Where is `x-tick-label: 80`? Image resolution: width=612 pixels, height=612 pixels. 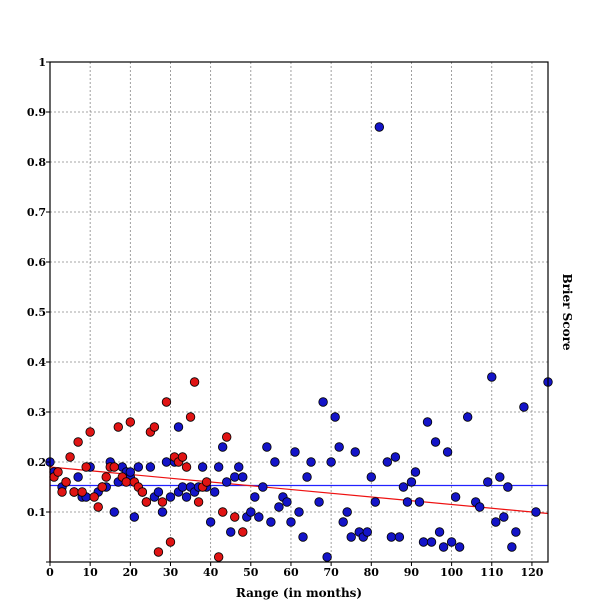 x-tick-label: 80 is located at coordinates (372, 572).